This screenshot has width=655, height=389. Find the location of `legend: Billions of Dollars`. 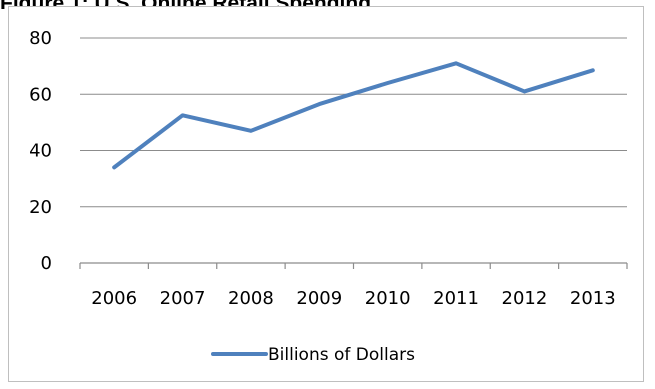

legend: Billions of Dollars is located at coordinates (313, 355).